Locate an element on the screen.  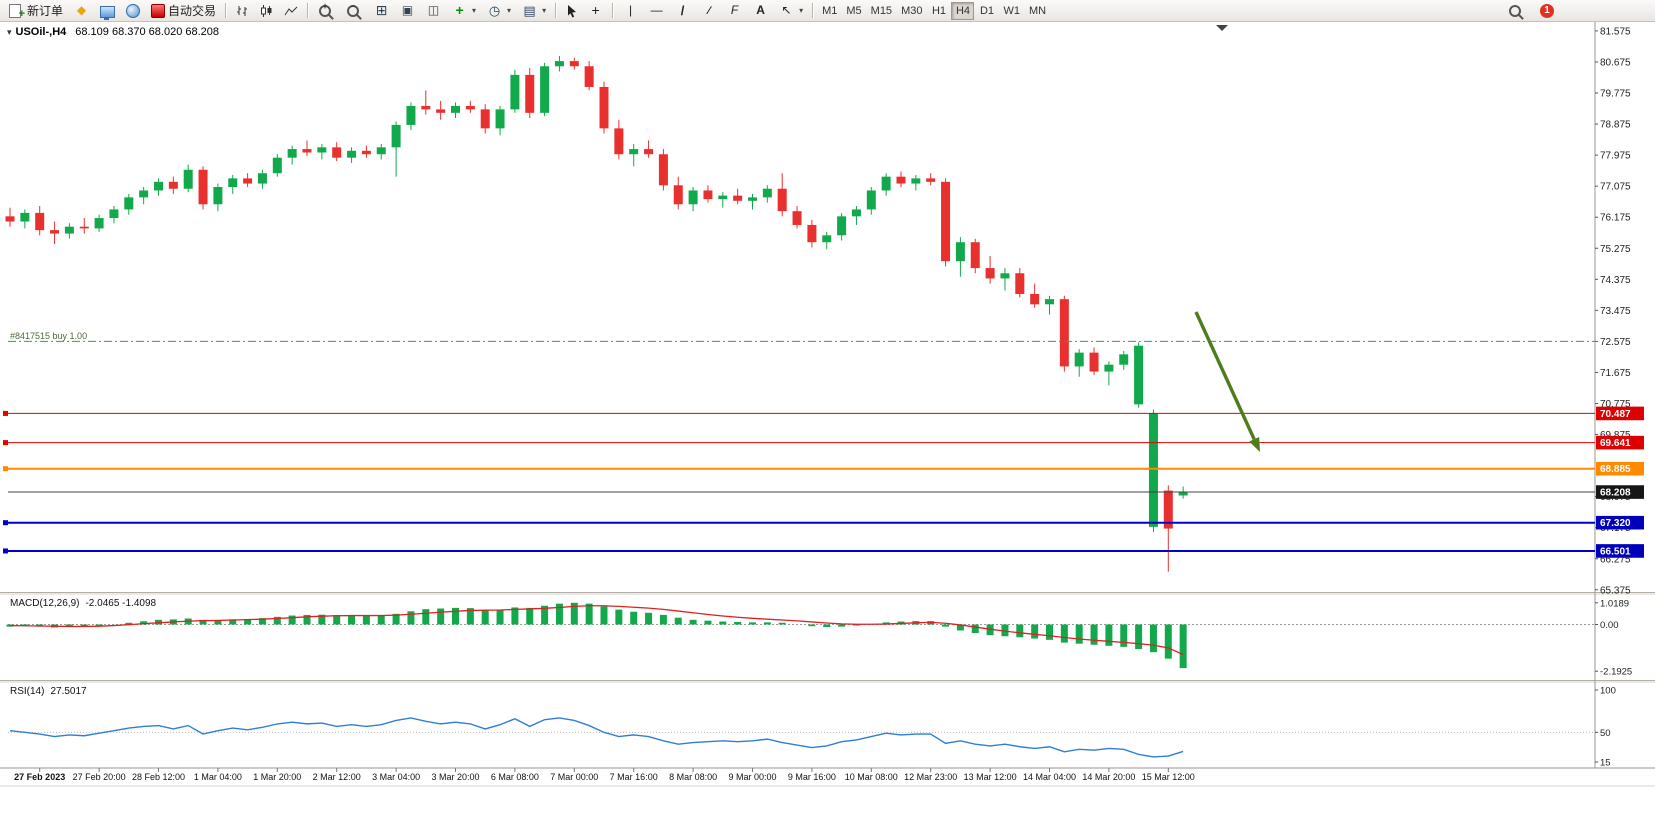
horizontal-line-button is located at coordinates (656, 10).